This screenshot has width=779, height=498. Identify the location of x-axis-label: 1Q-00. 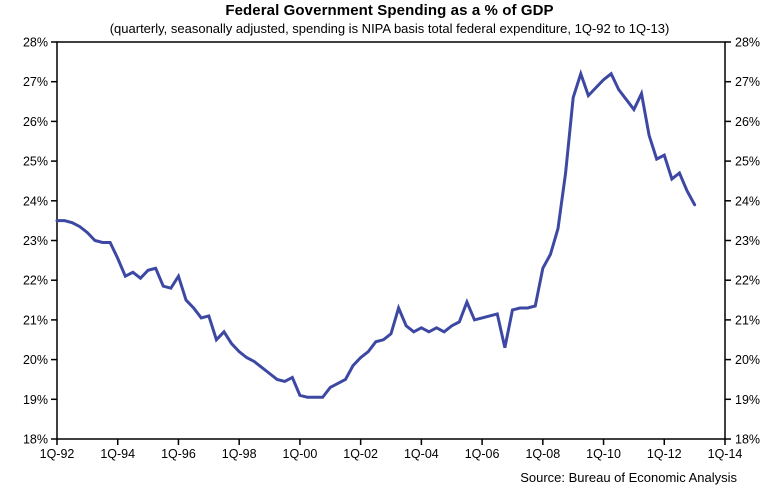
(300, 454).